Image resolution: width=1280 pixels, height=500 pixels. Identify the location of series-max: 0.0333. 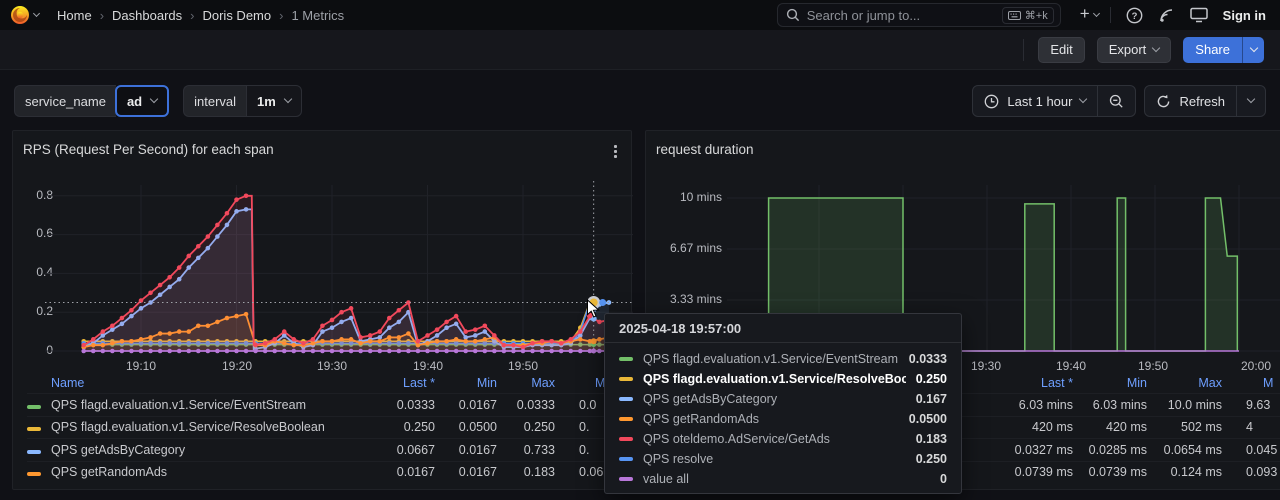
(535, 404).